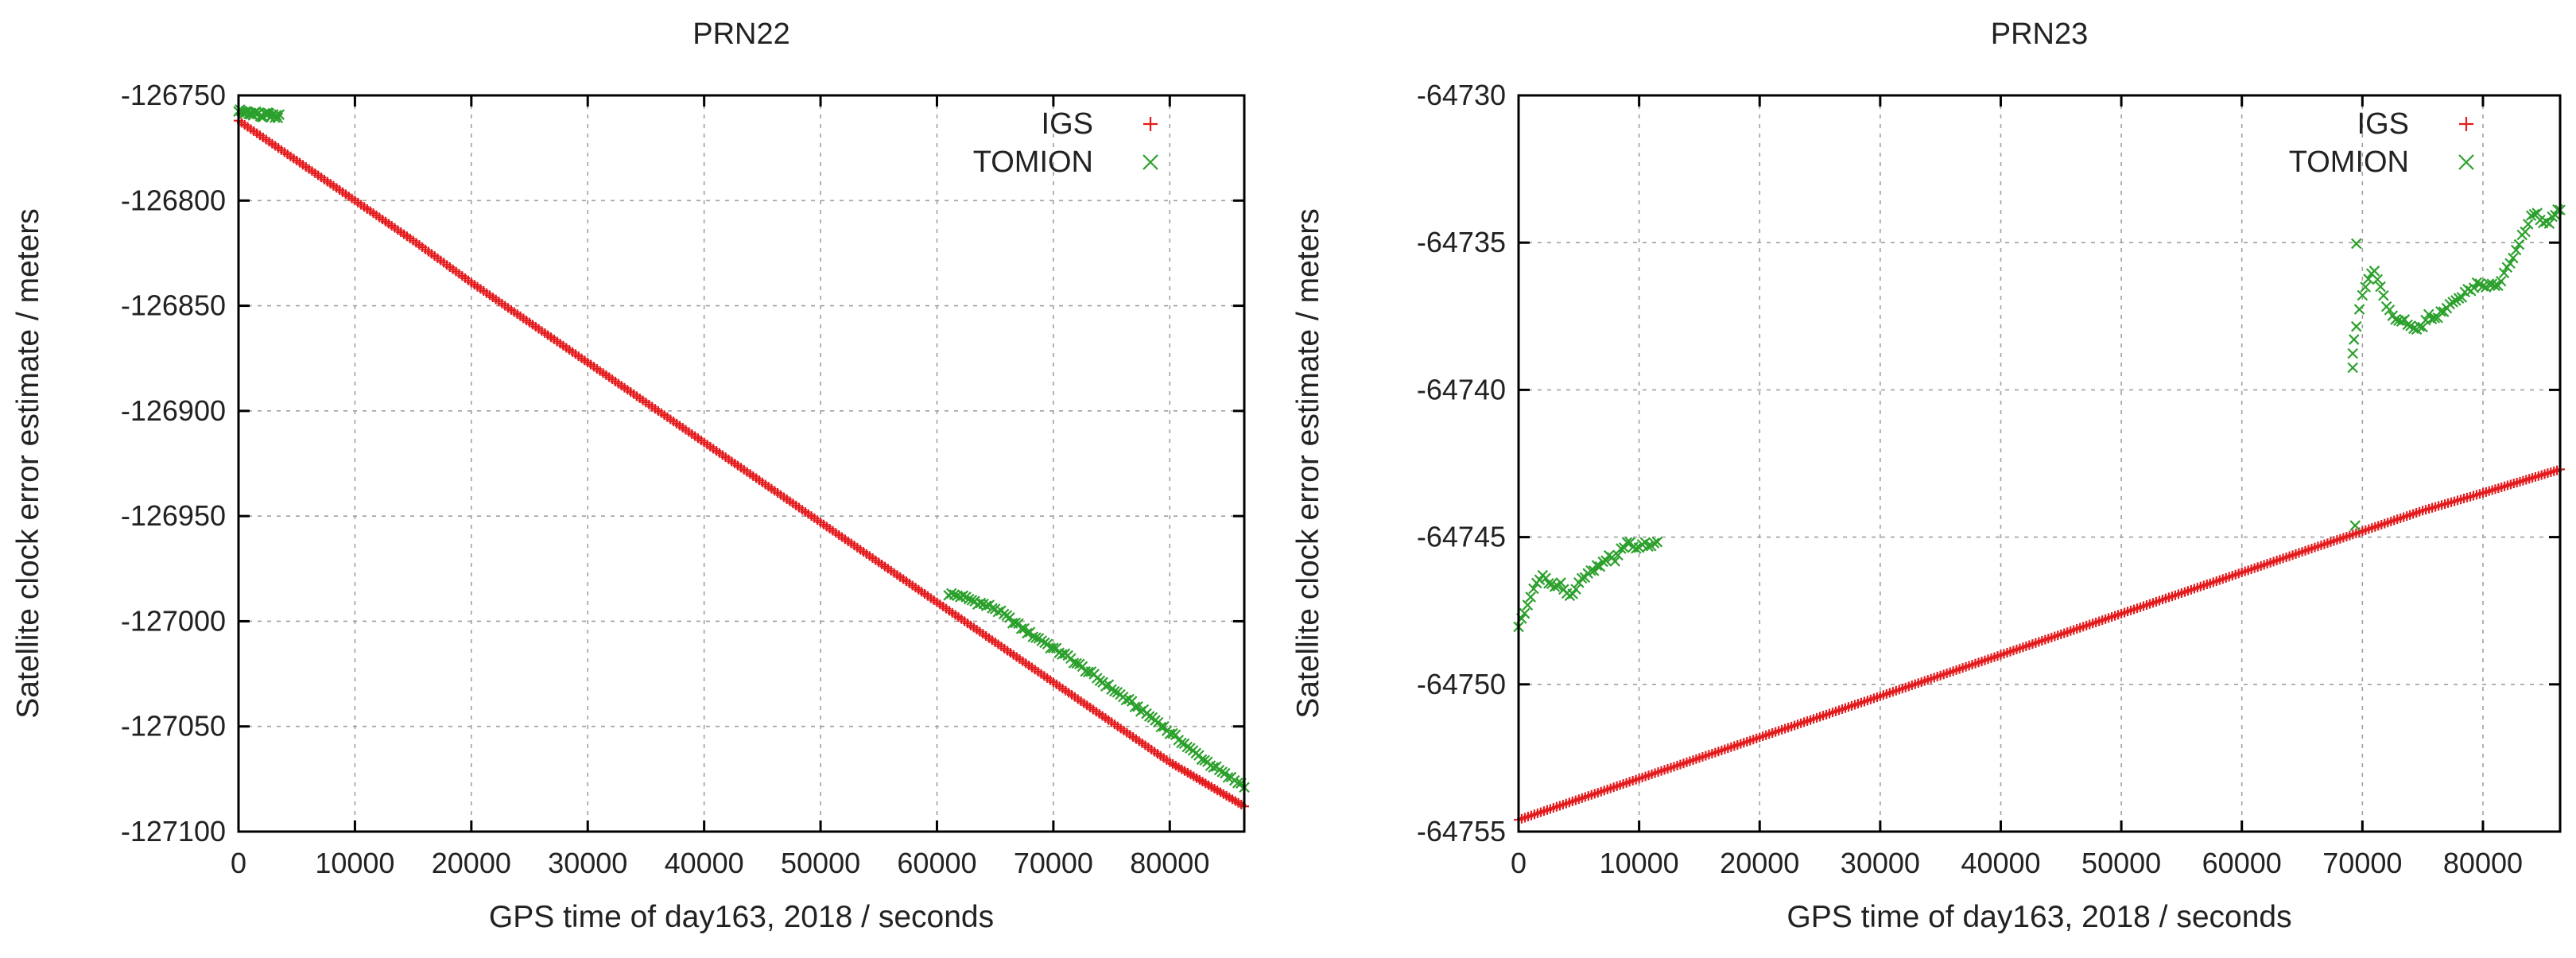 The width and height of the screenshot is (2576, 958). Describe the element at coordinates (1461, 95) in the screenshot. I see `chart1-ytick-label: -64730` at that location.